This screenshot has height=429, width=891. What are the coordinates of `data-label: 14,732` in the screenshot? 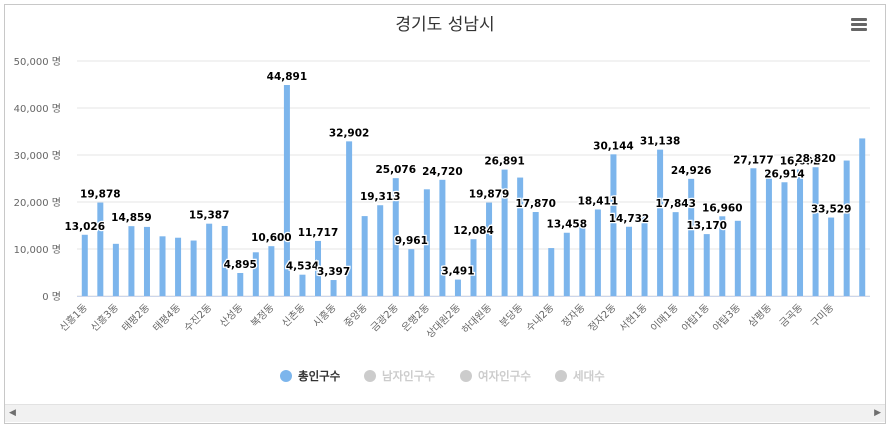 It's located at (629, 219).